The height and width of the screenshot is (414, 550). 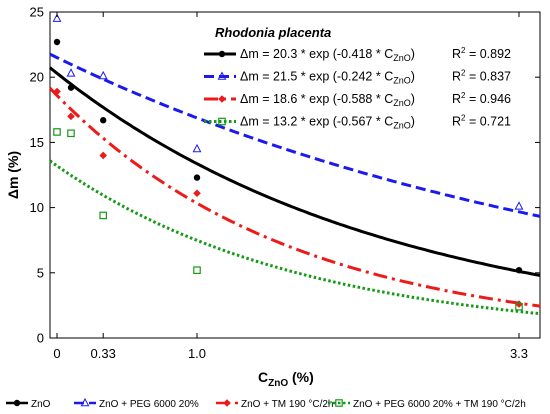 What do you see at coordinates (37, 207) in the screenshot?
I see `y-tick-label: 10` at bounding box center [37, 207].